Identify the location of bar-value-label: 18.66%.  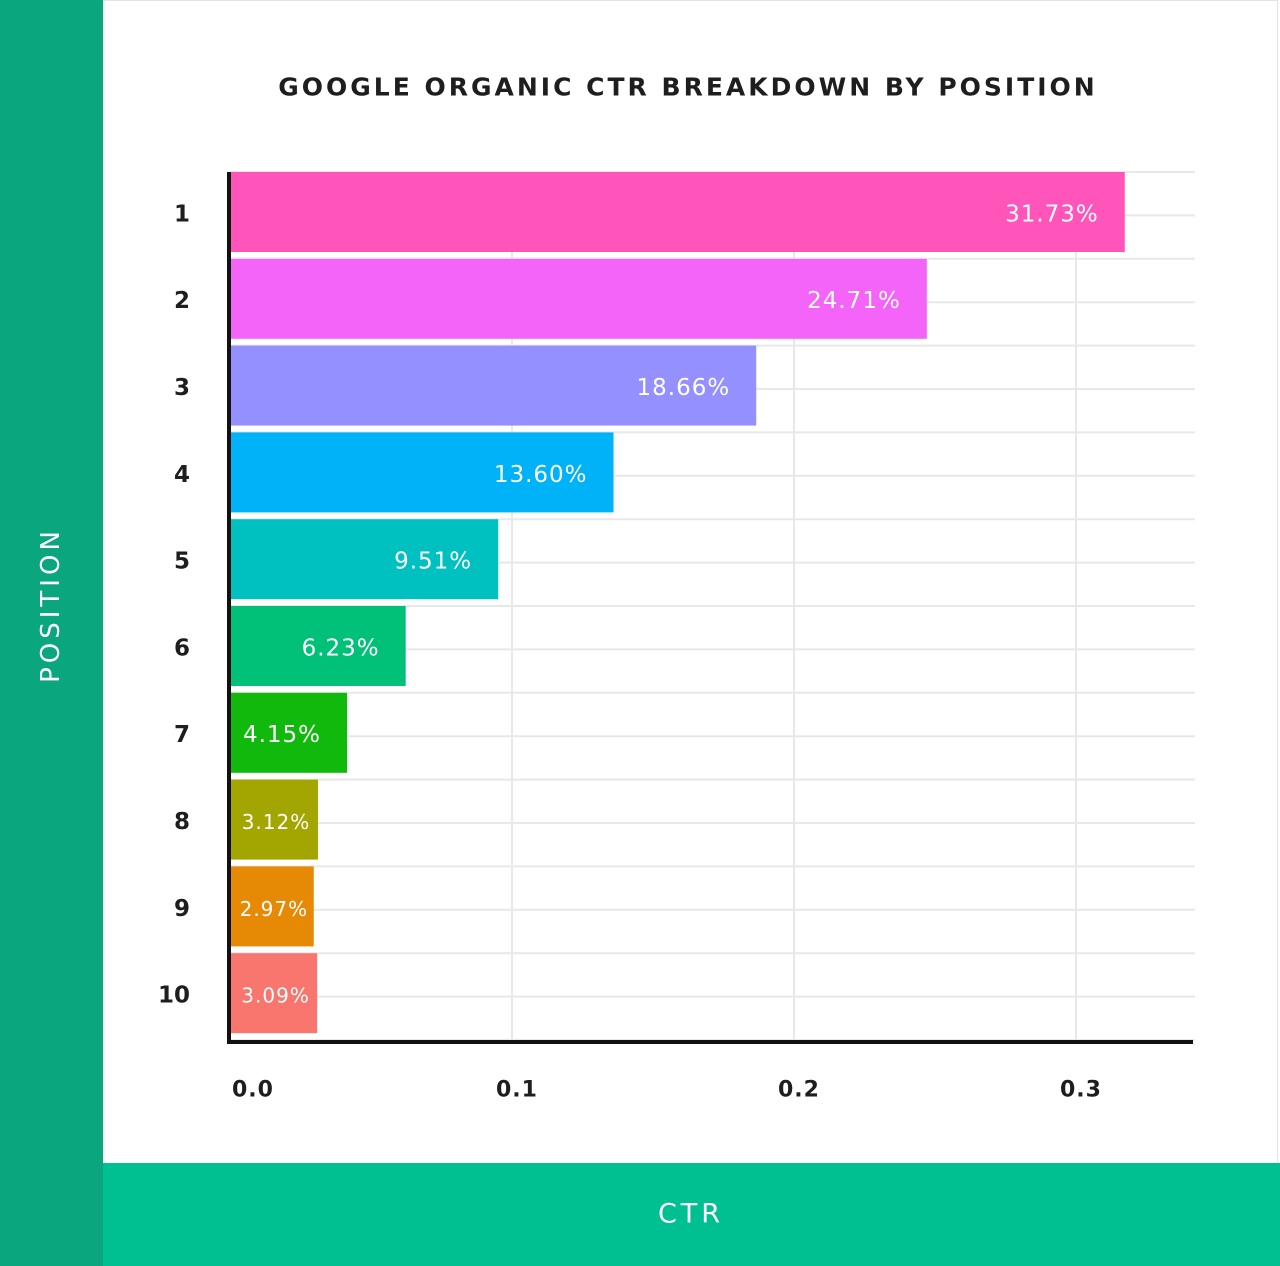
(684, 388).